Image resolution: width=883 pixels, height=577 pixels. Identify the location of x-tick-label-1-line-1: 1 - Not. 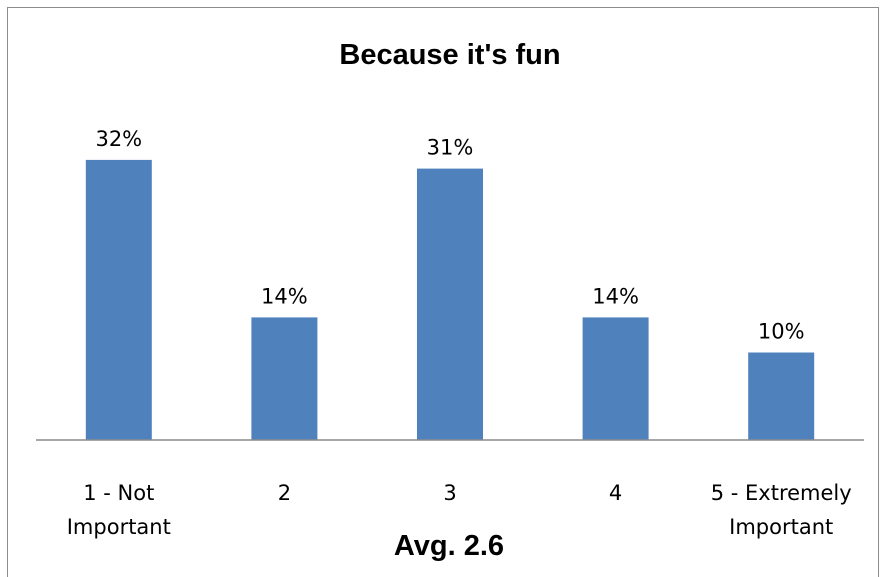
(118, 493).